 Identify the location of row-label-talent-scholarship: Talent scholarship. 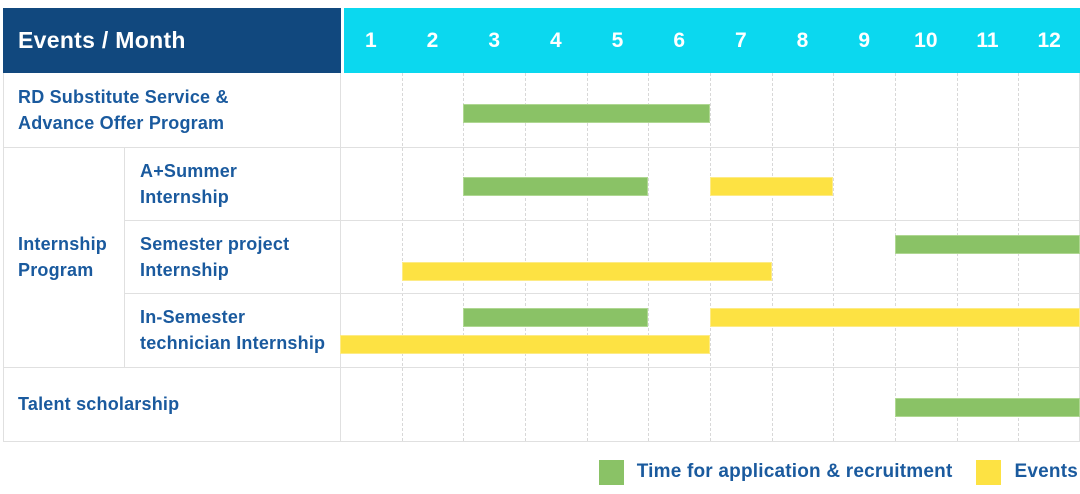
(171, 404).